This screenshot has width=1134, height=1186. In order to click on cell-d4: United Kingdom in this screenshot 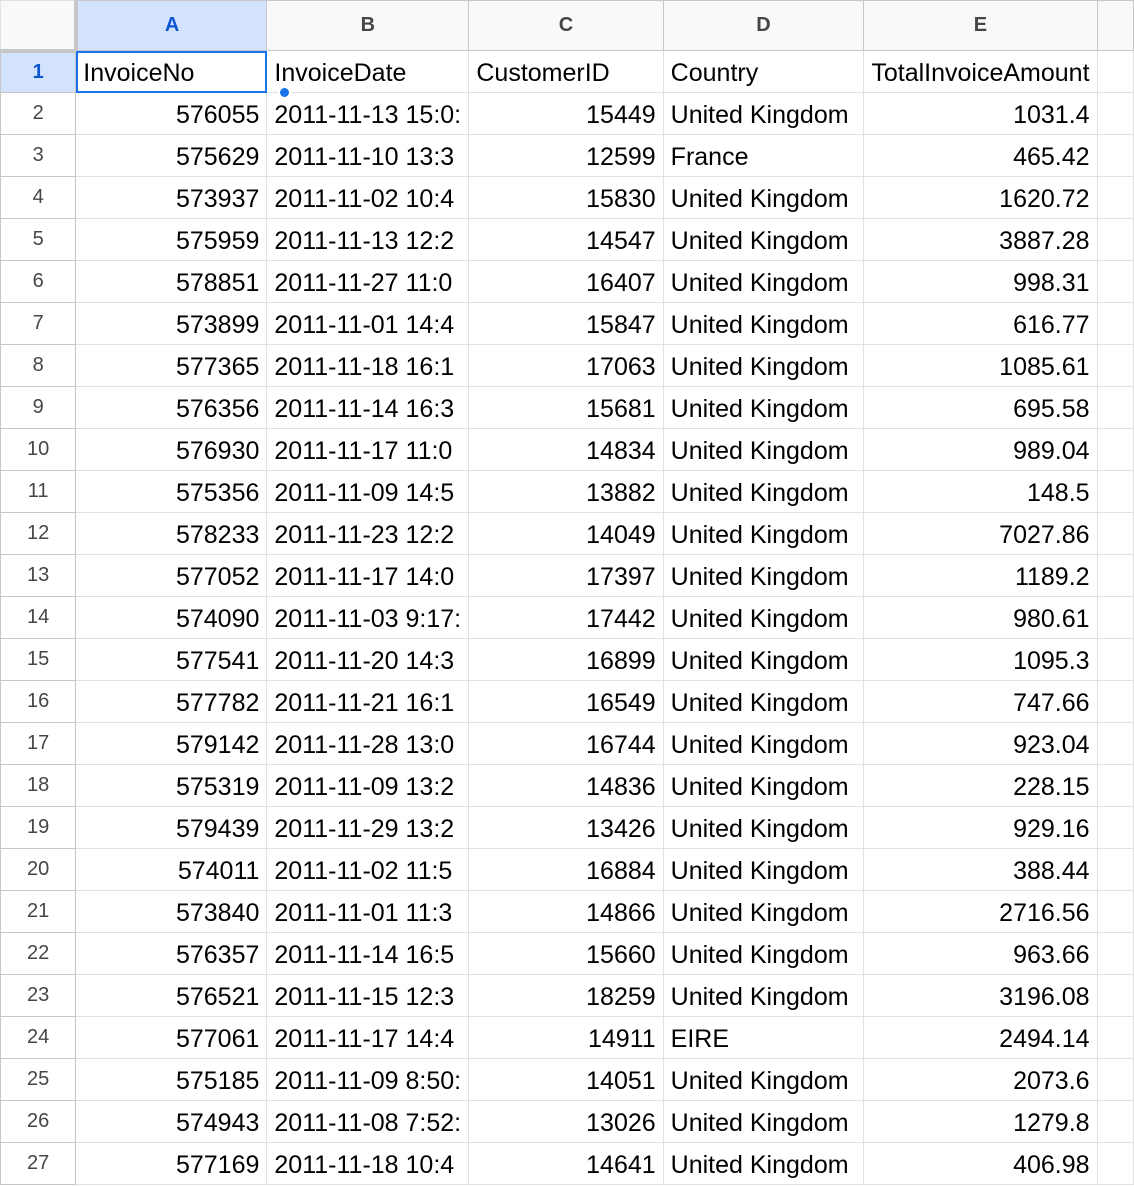, I will do `click(763, 197)`.